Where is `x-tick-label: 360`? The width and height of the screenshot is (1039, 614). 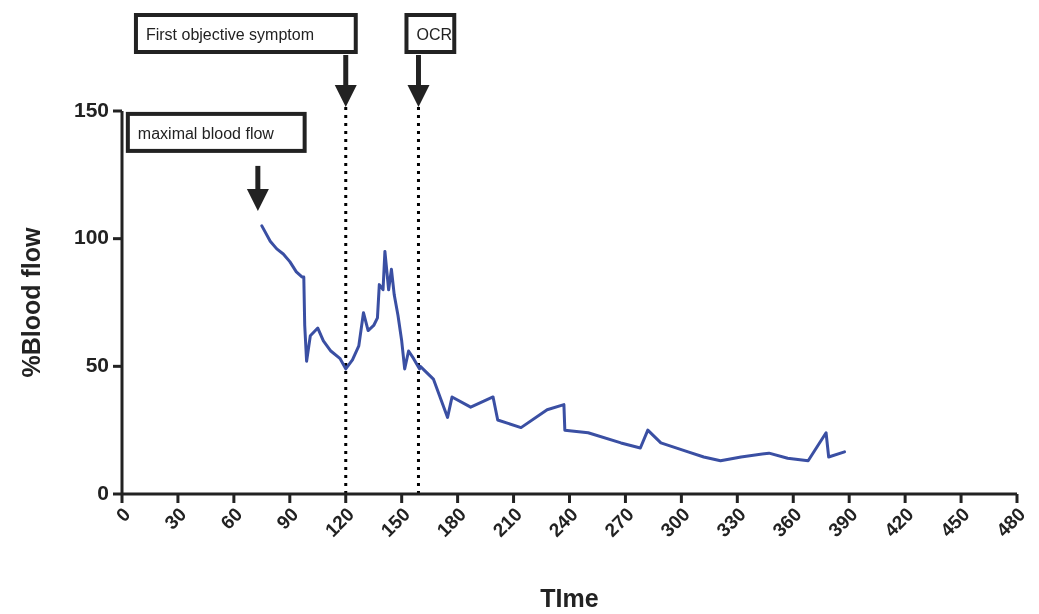
x-tick-label: 360 is located at coordinates (787, 522).